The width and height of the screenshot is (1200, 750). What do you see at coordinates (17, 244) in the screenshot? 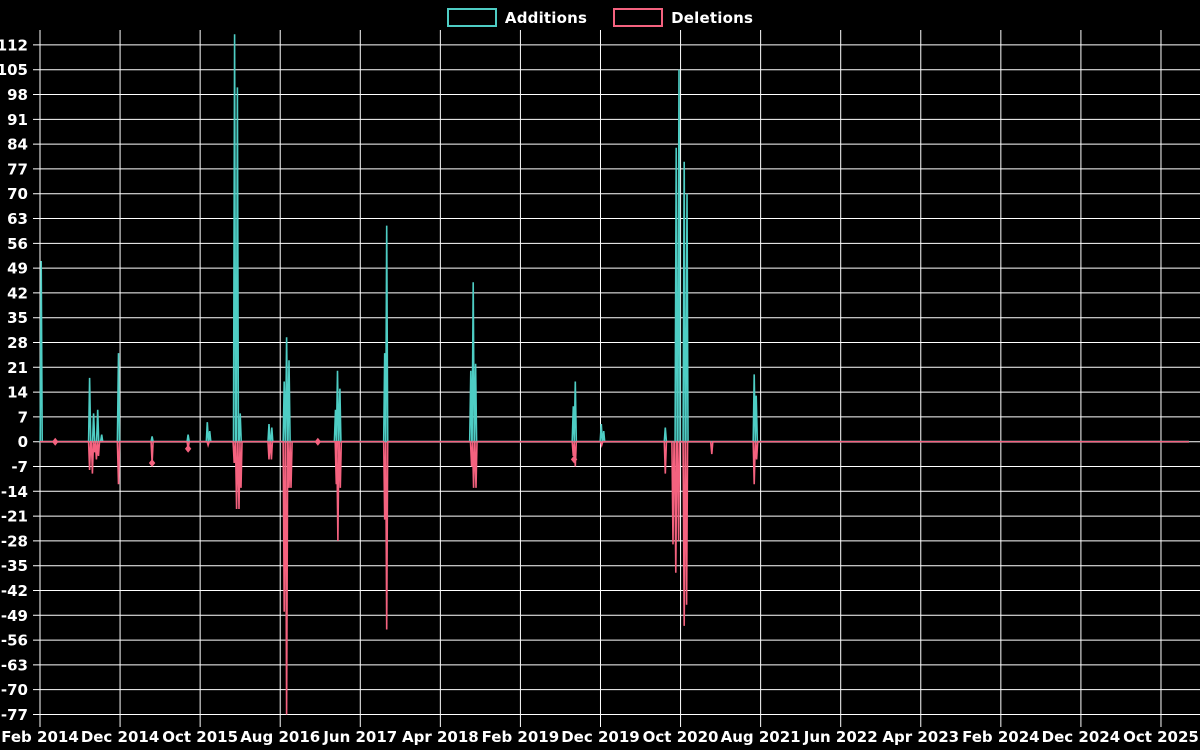
I see `y-tick-label: 56` at bounding box center [17, 244].